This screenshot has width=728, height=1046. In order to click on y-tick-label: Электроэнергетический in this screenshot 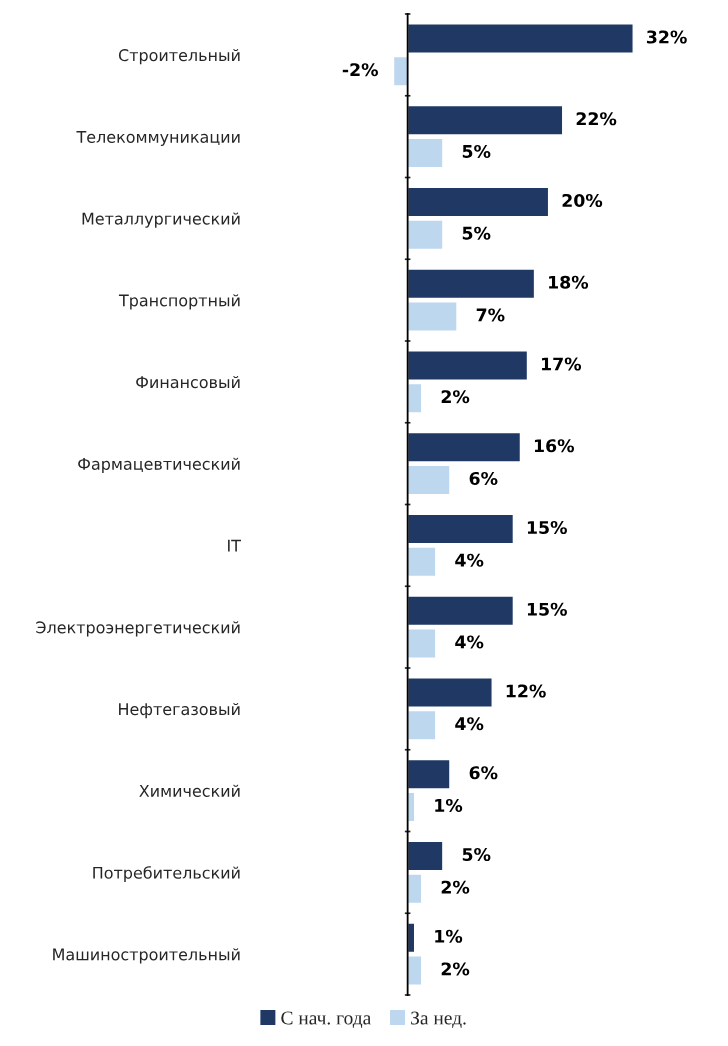, I will do `click(138, 629)`.